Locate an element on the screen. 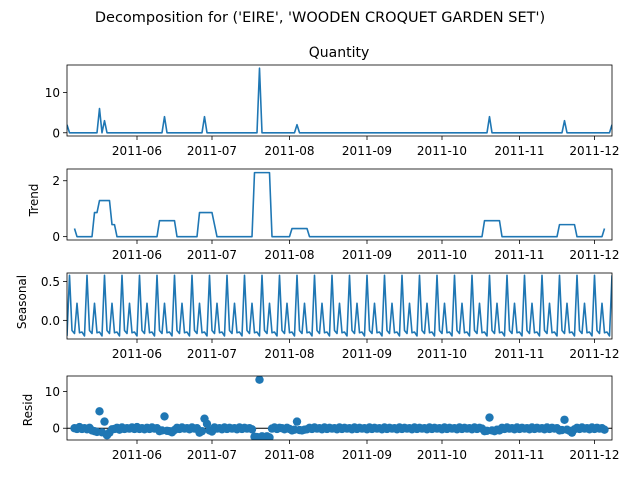 The image size is (640, 480). panel-trend: Trend is located at coordinates (34, 201).